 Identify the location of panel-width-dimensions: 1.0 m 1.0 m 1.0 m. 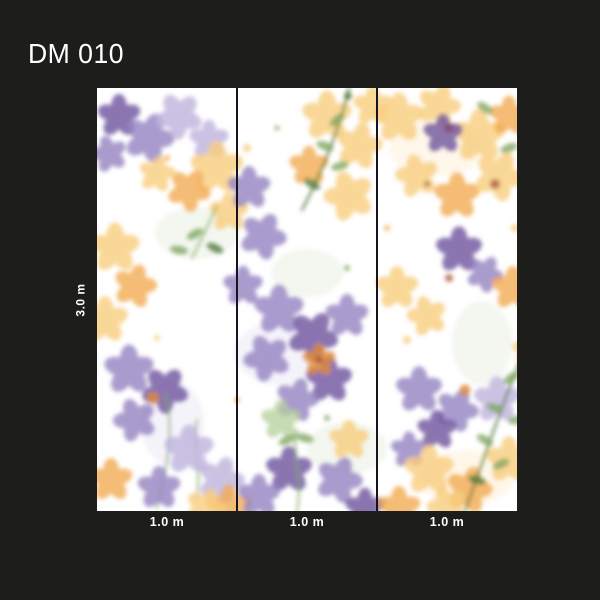
(307, 522).